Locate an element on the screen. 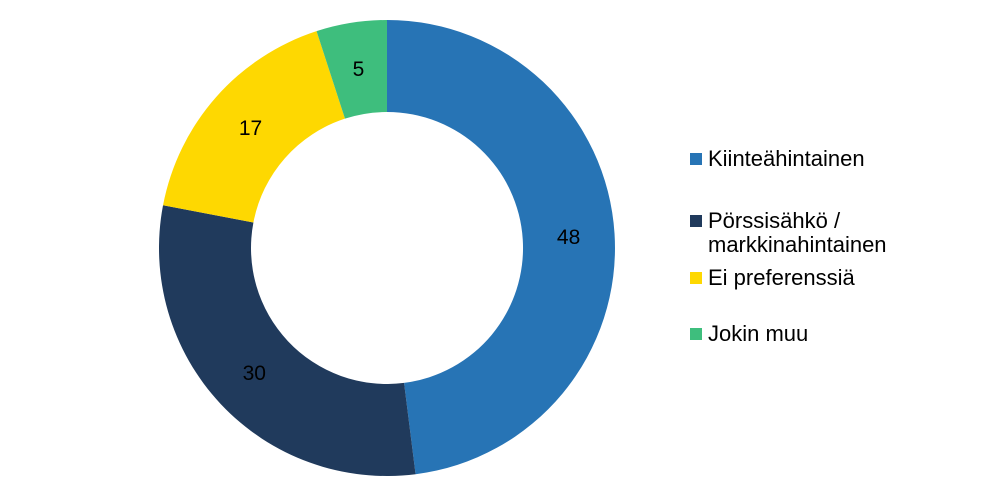  legend-swatch-jokin-muu-icon is located at coordinates (696, 334).